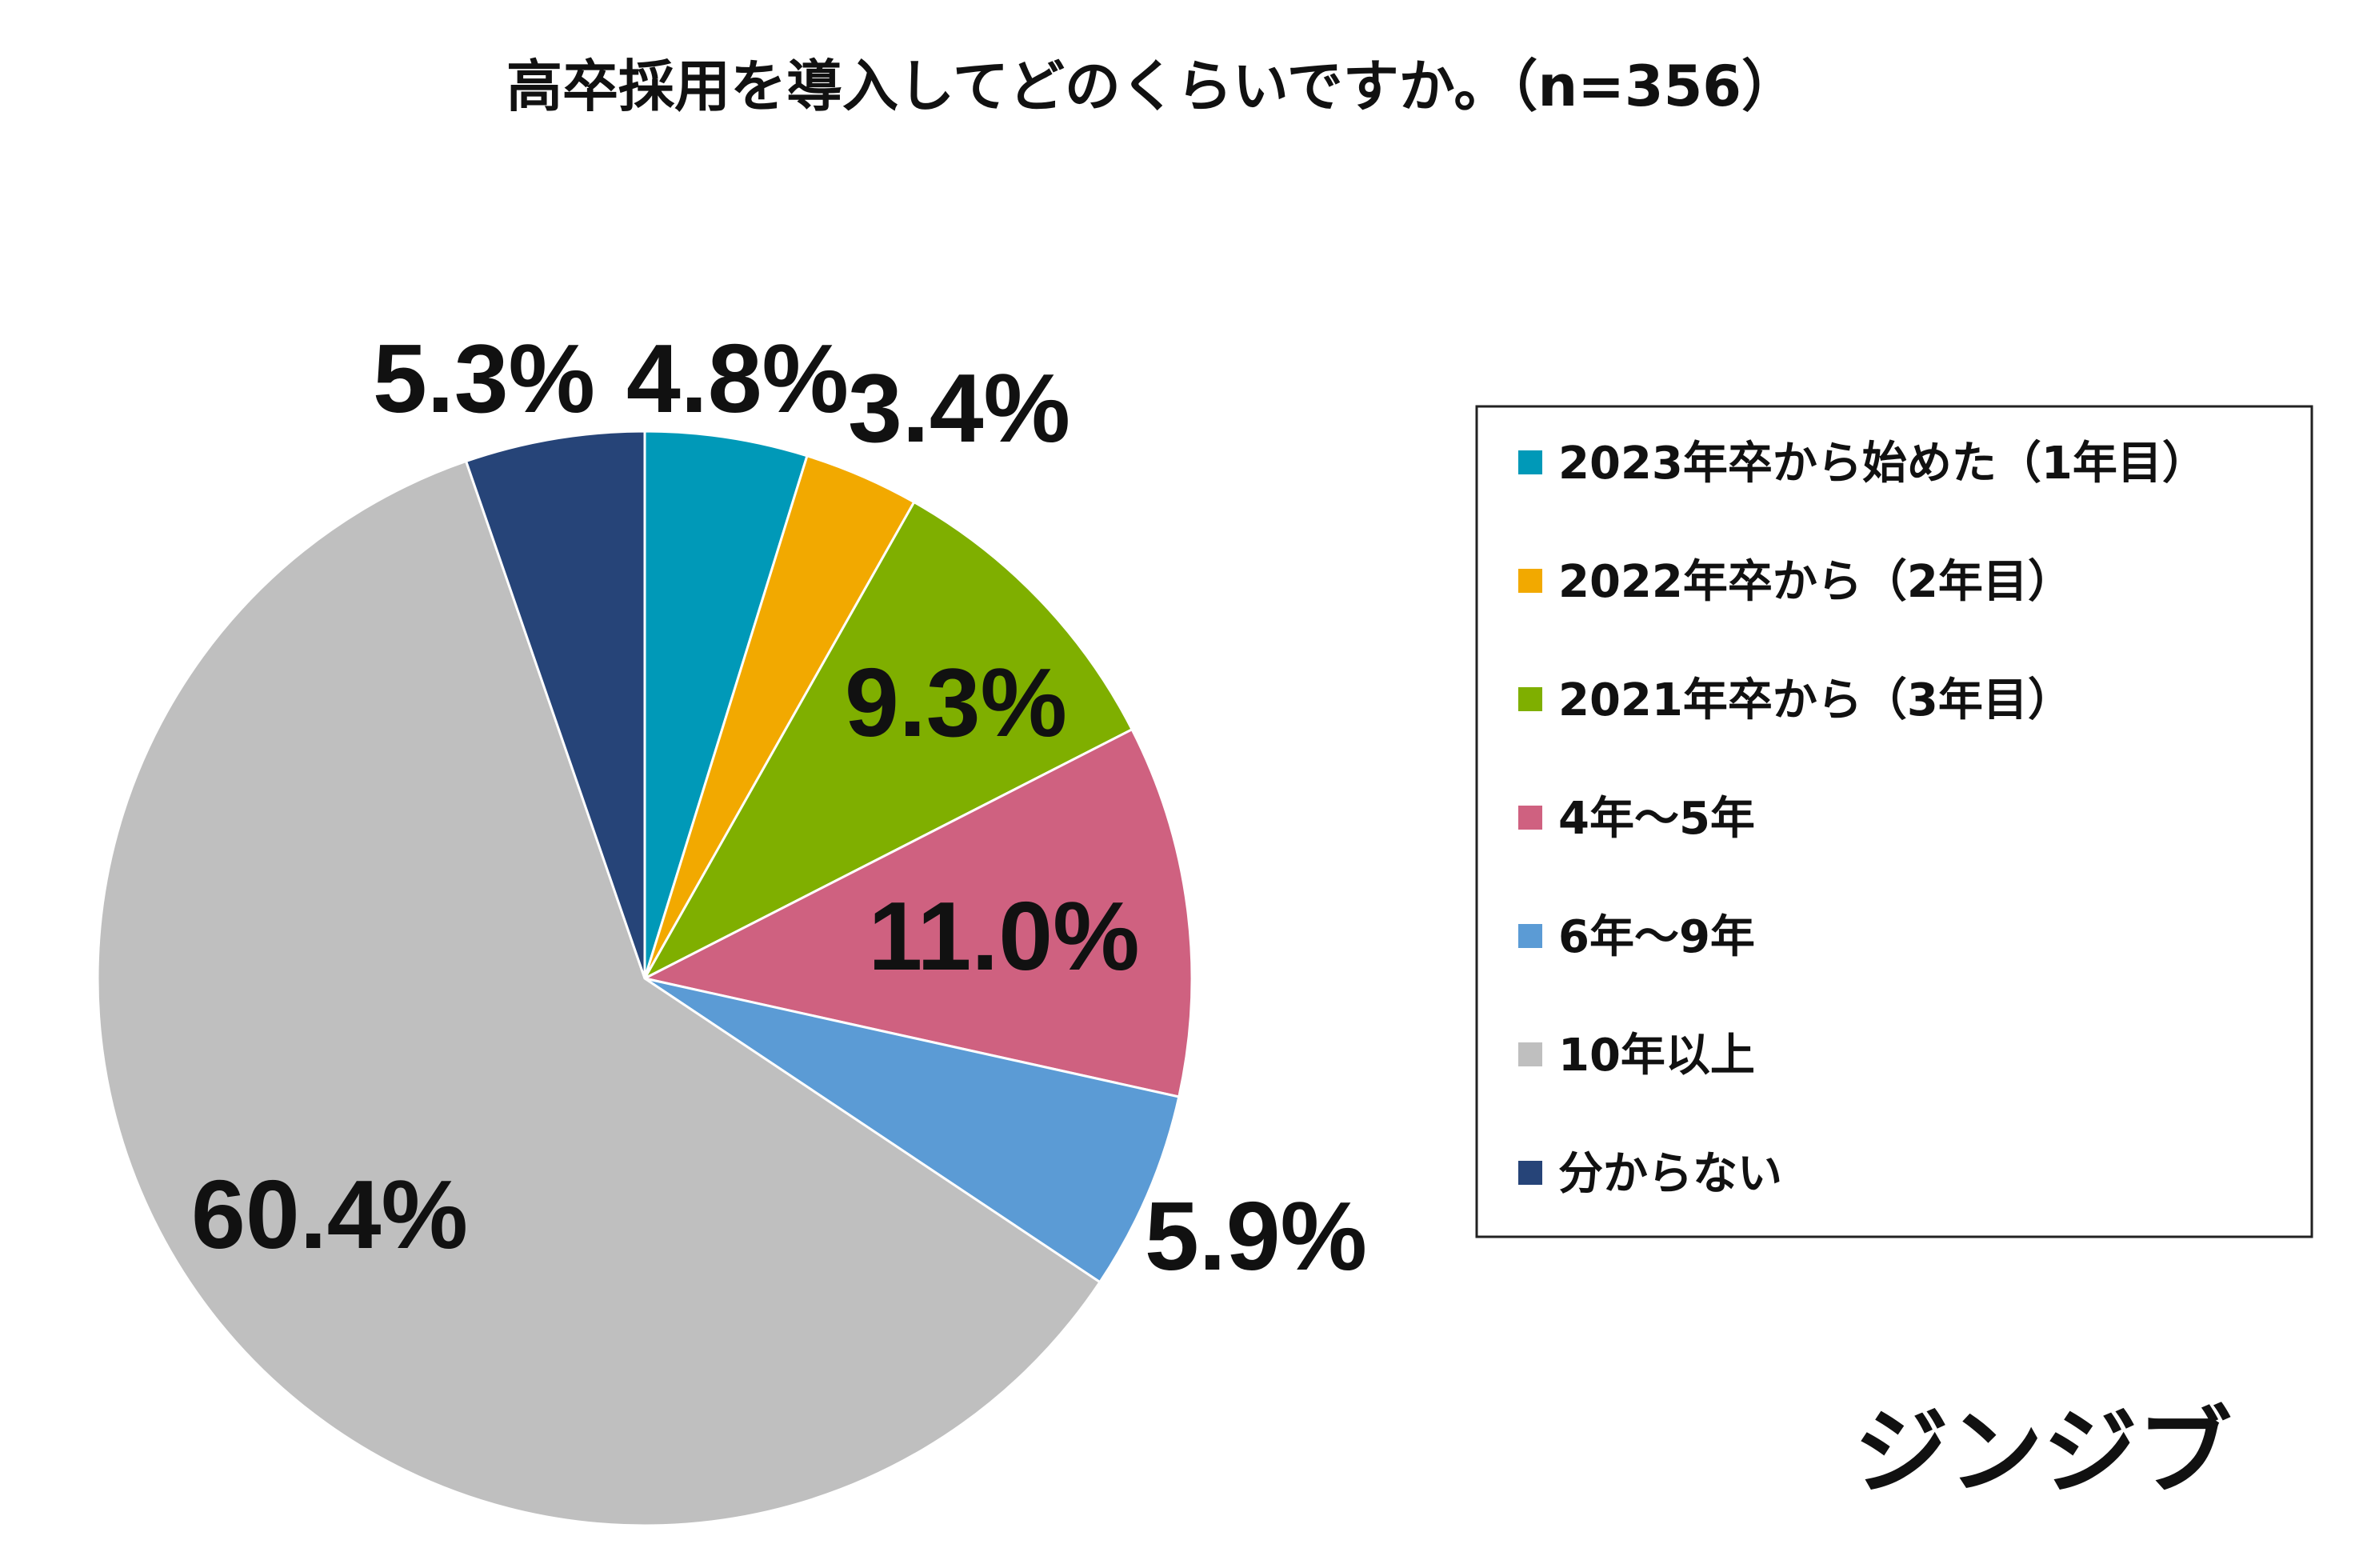 Image resolution: width=2363 pixels, height=1568 pixels. What do you see at coordinates (1256, 1236) in the screenshot?
I see `pie-value-label: 5.9%` at bounding box center [1256, 1236].